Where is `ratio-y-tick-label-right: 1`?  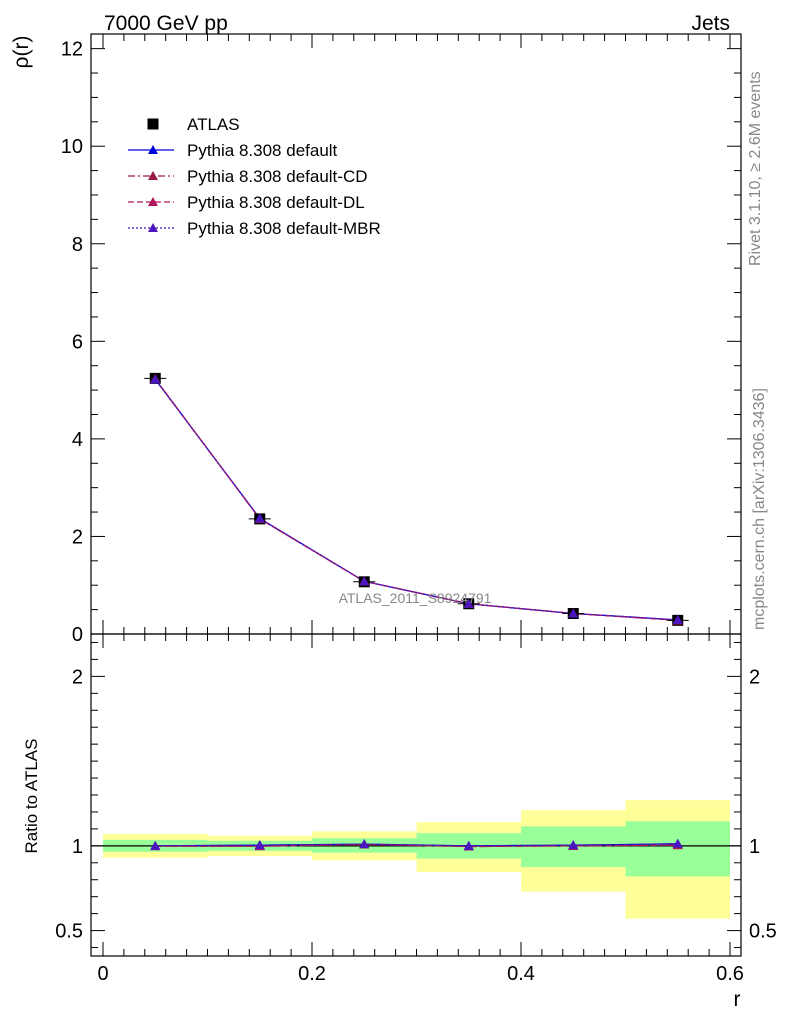 ratio-y-tick-label-right: 1 is located at coordinates (754, 847).